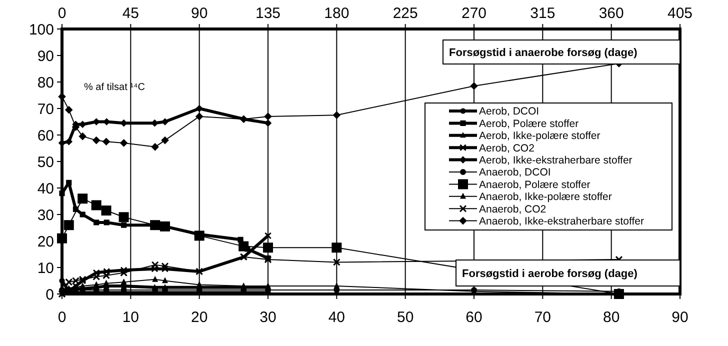 This screenshot has height=346, width=728. I want to click on x2-tick-label: 90, so click(199, 13).